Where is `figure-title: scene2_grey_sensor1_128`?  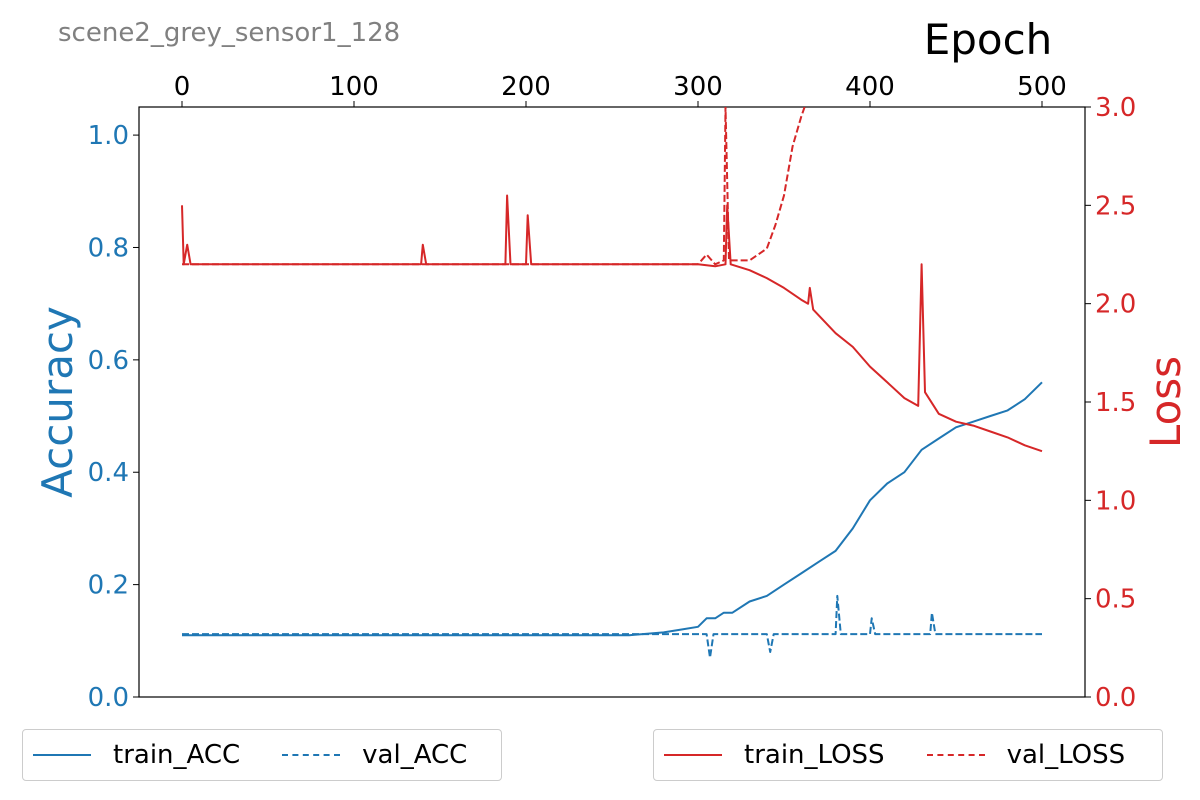 figure-title: scene2_grey_sensor1_128 is located at coordinates (229, 33).